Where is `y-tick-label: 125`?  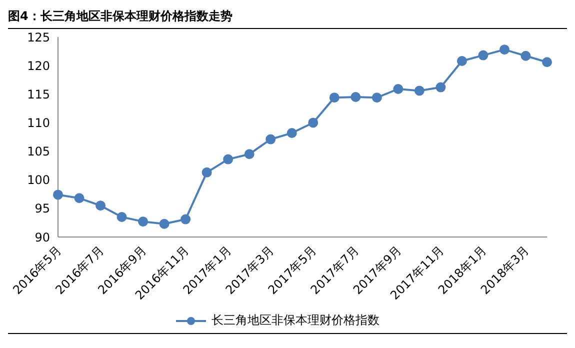 y-tick-label: 125 is located at coordinates (38, 37).